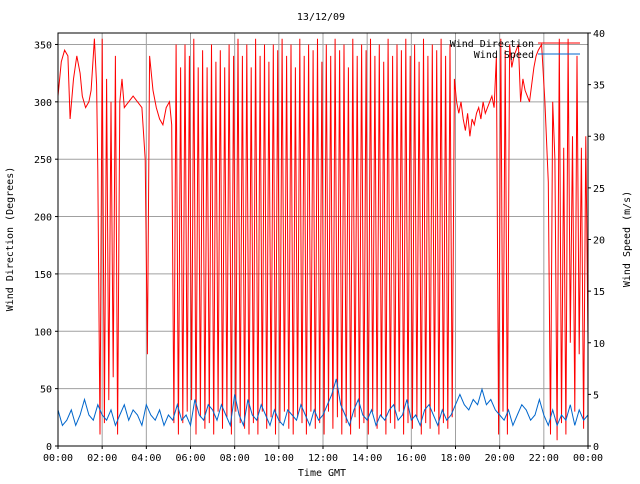 This screenshot has width=640, height=484. What do you see at coordinates (323, 458) in the screenshot?
I see `x-tick-label: 12:00` at bounding box center [323, 458].